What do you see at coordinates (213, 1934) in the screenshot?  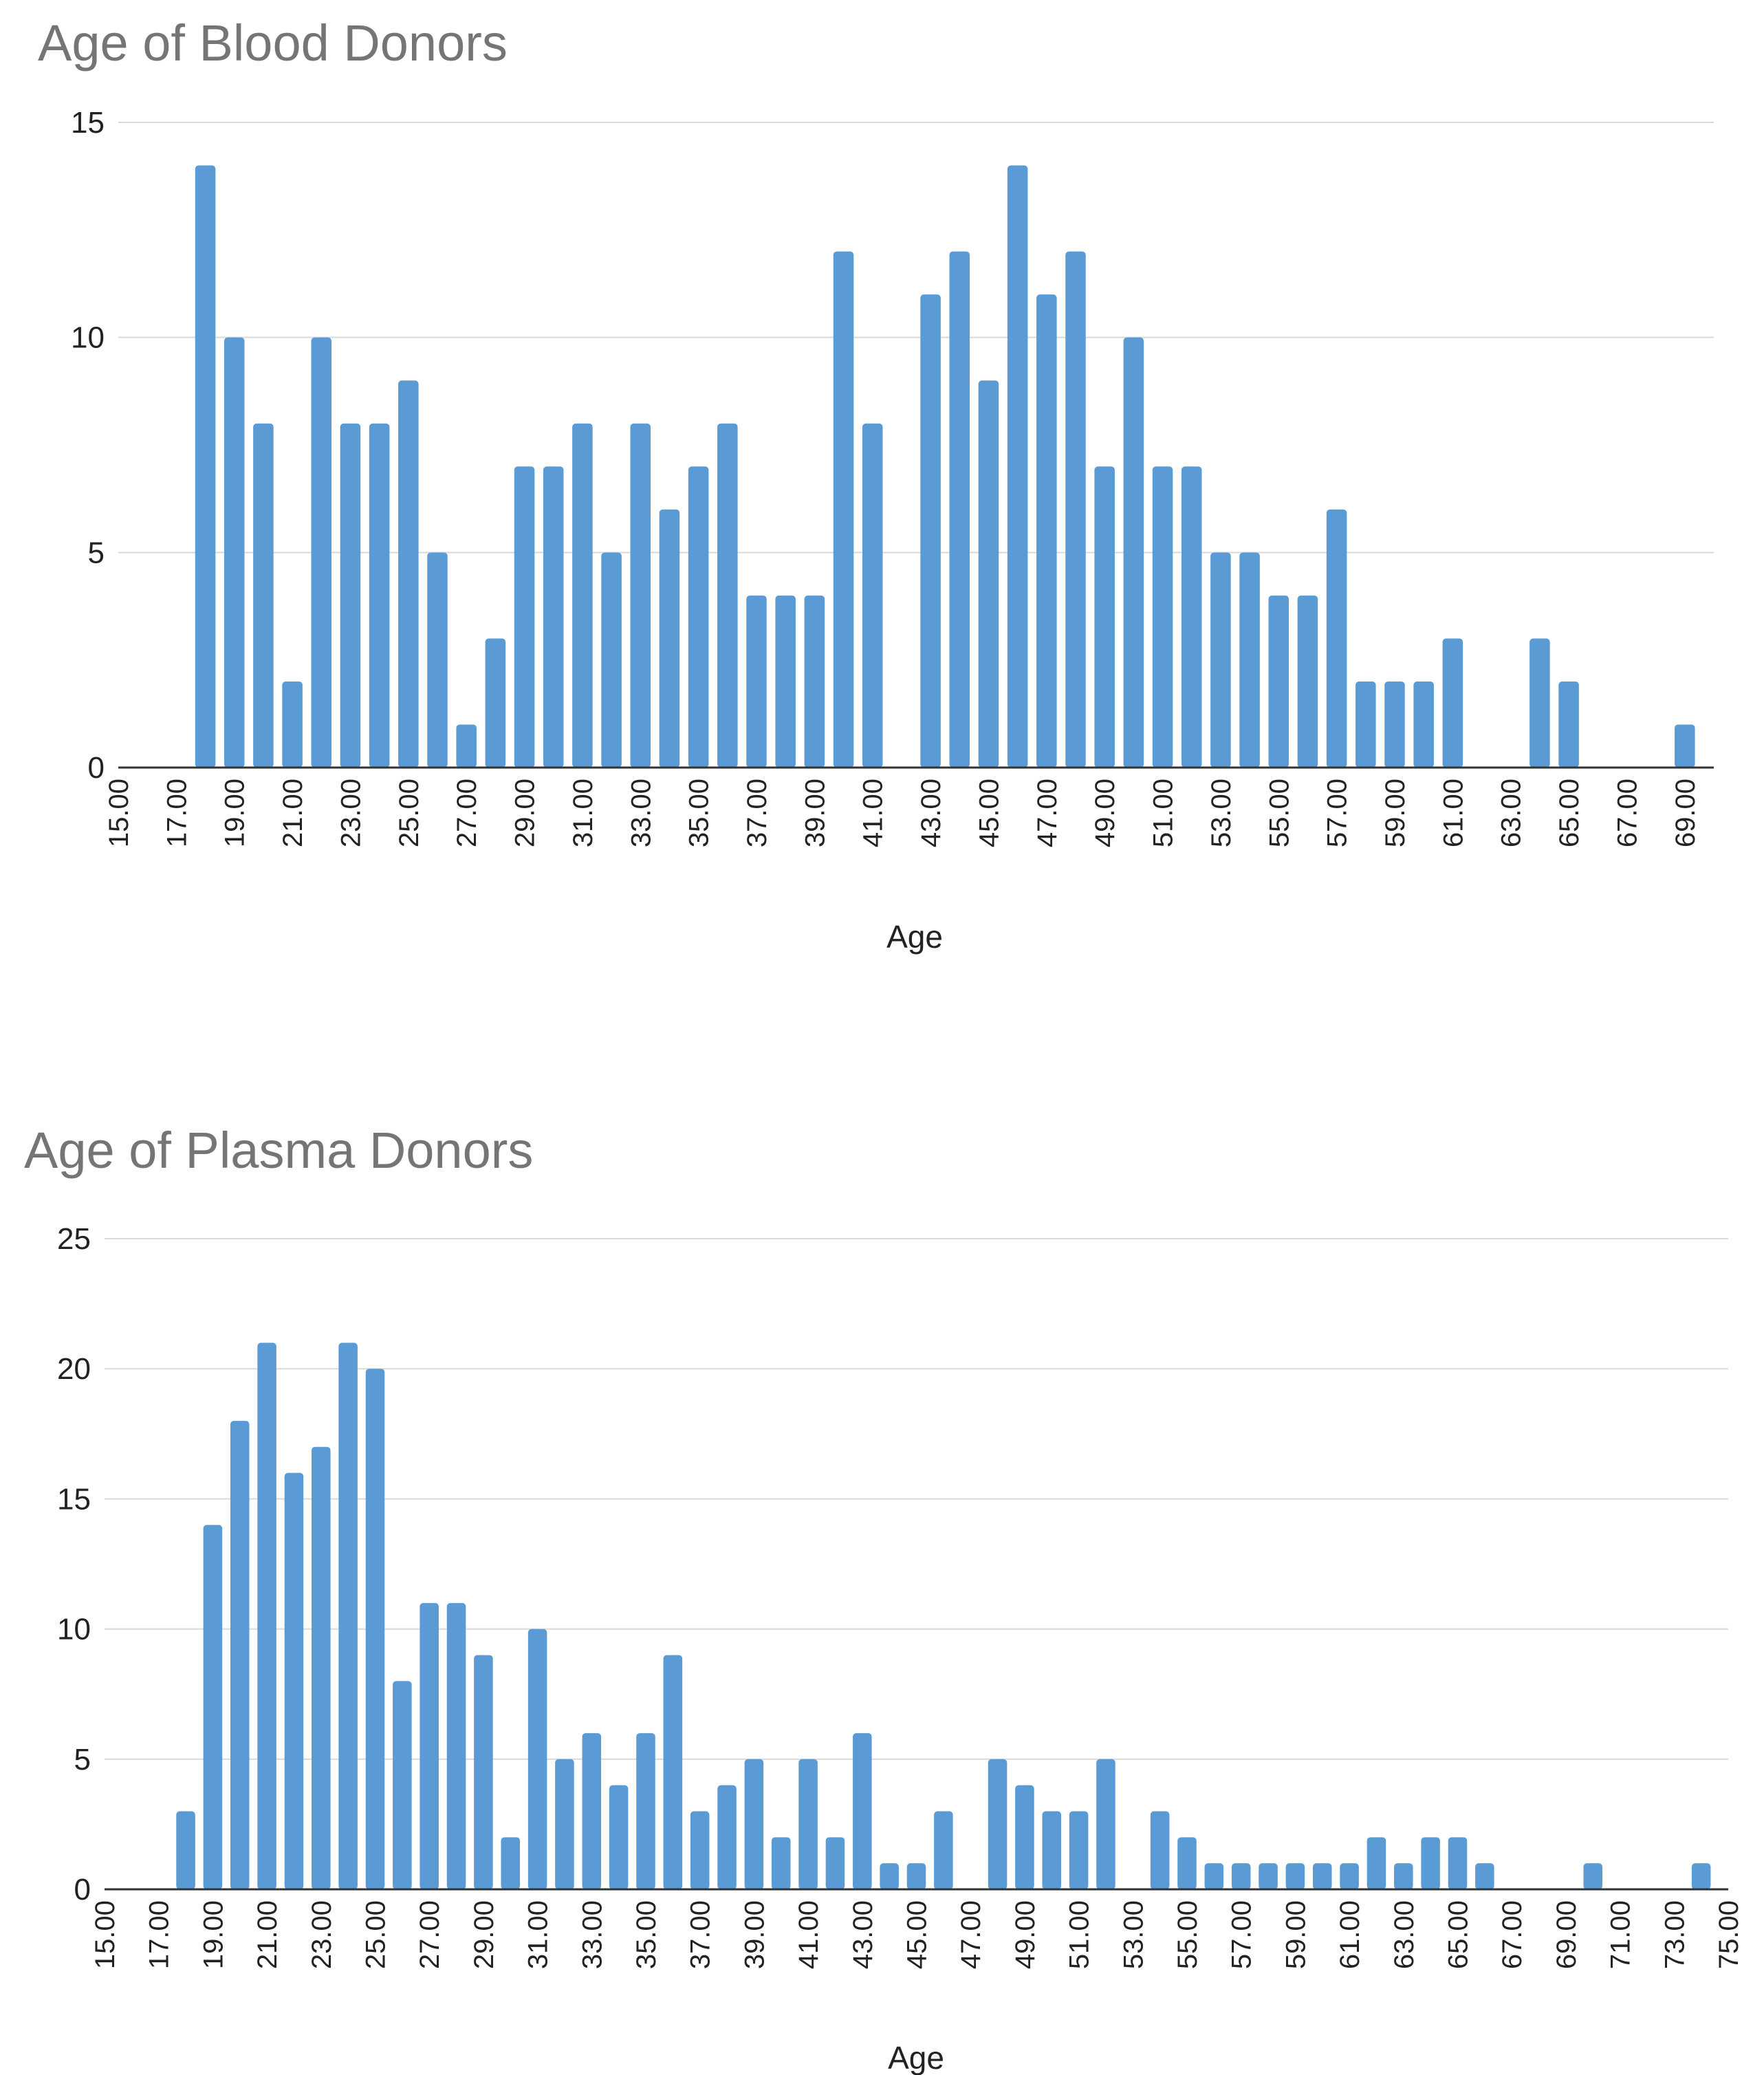 I see `x-tick-label: 19.00` at bounding box center [213, 1934].